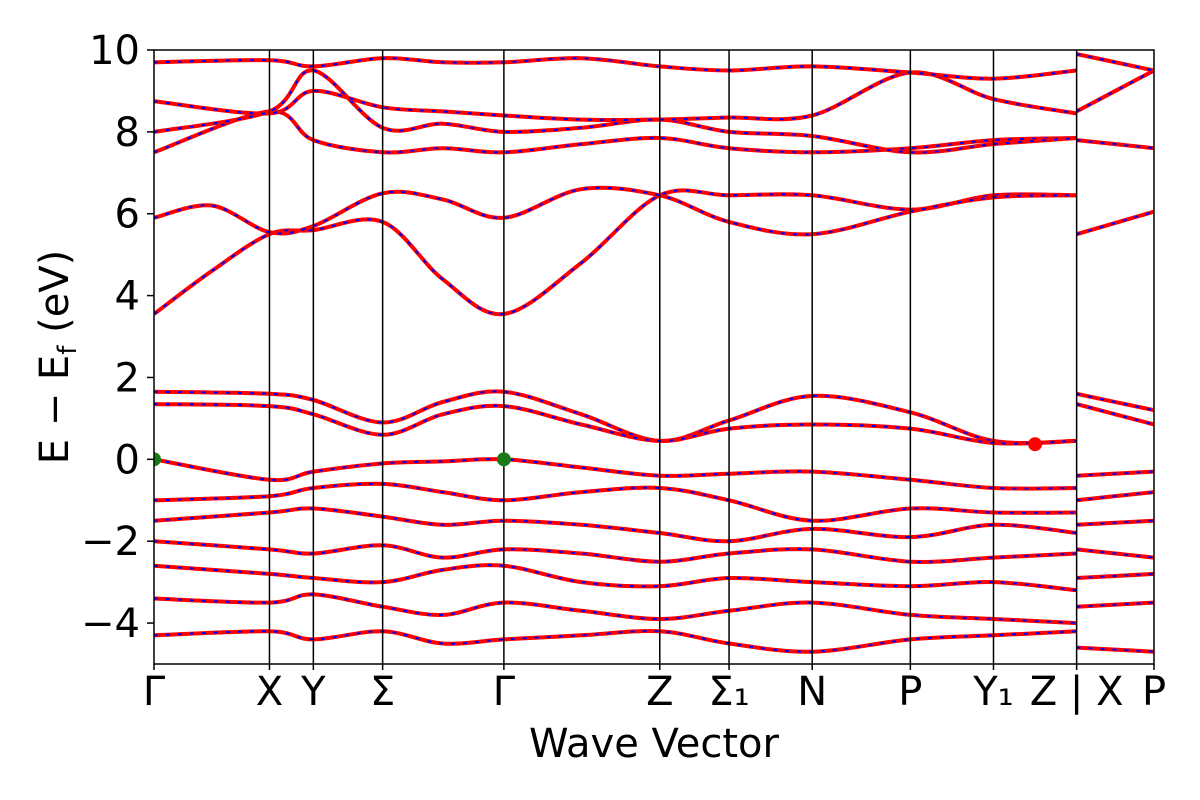 The width and height of the screenshot is (1200, 800). What do you see at coordinates (110, 542) in the screenshot?
I see `y-tick-label-1: −2` at bounding box center [110, 542].